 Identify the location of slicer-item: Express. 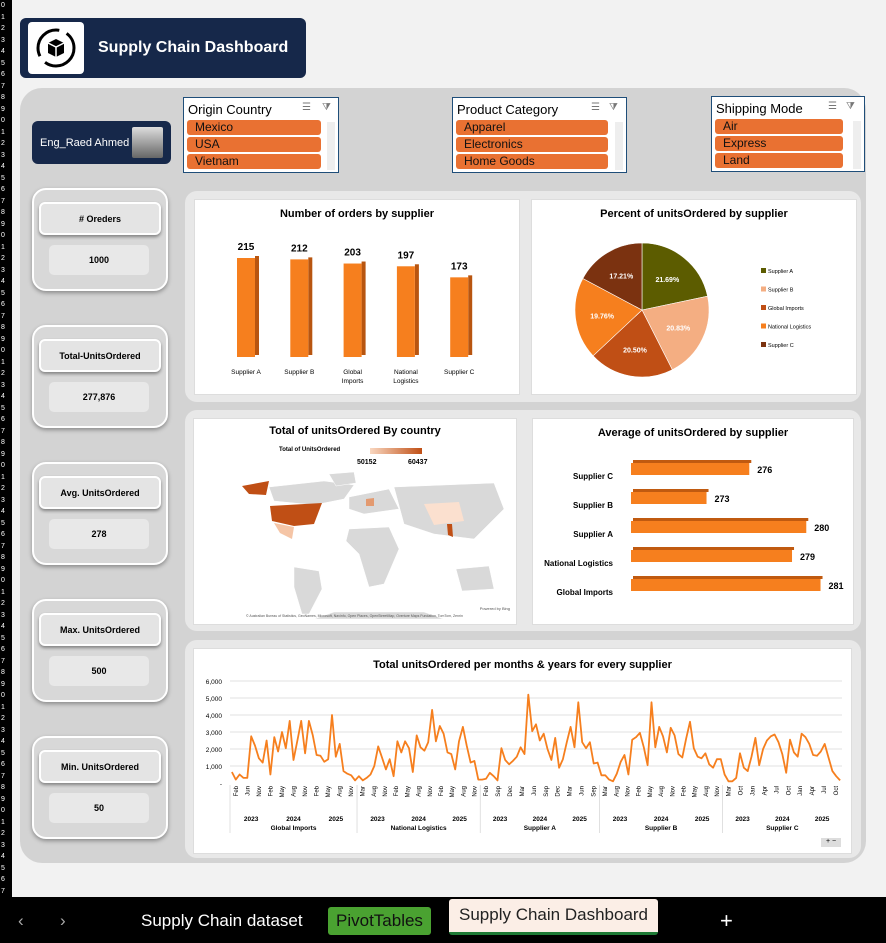
(779, 143).